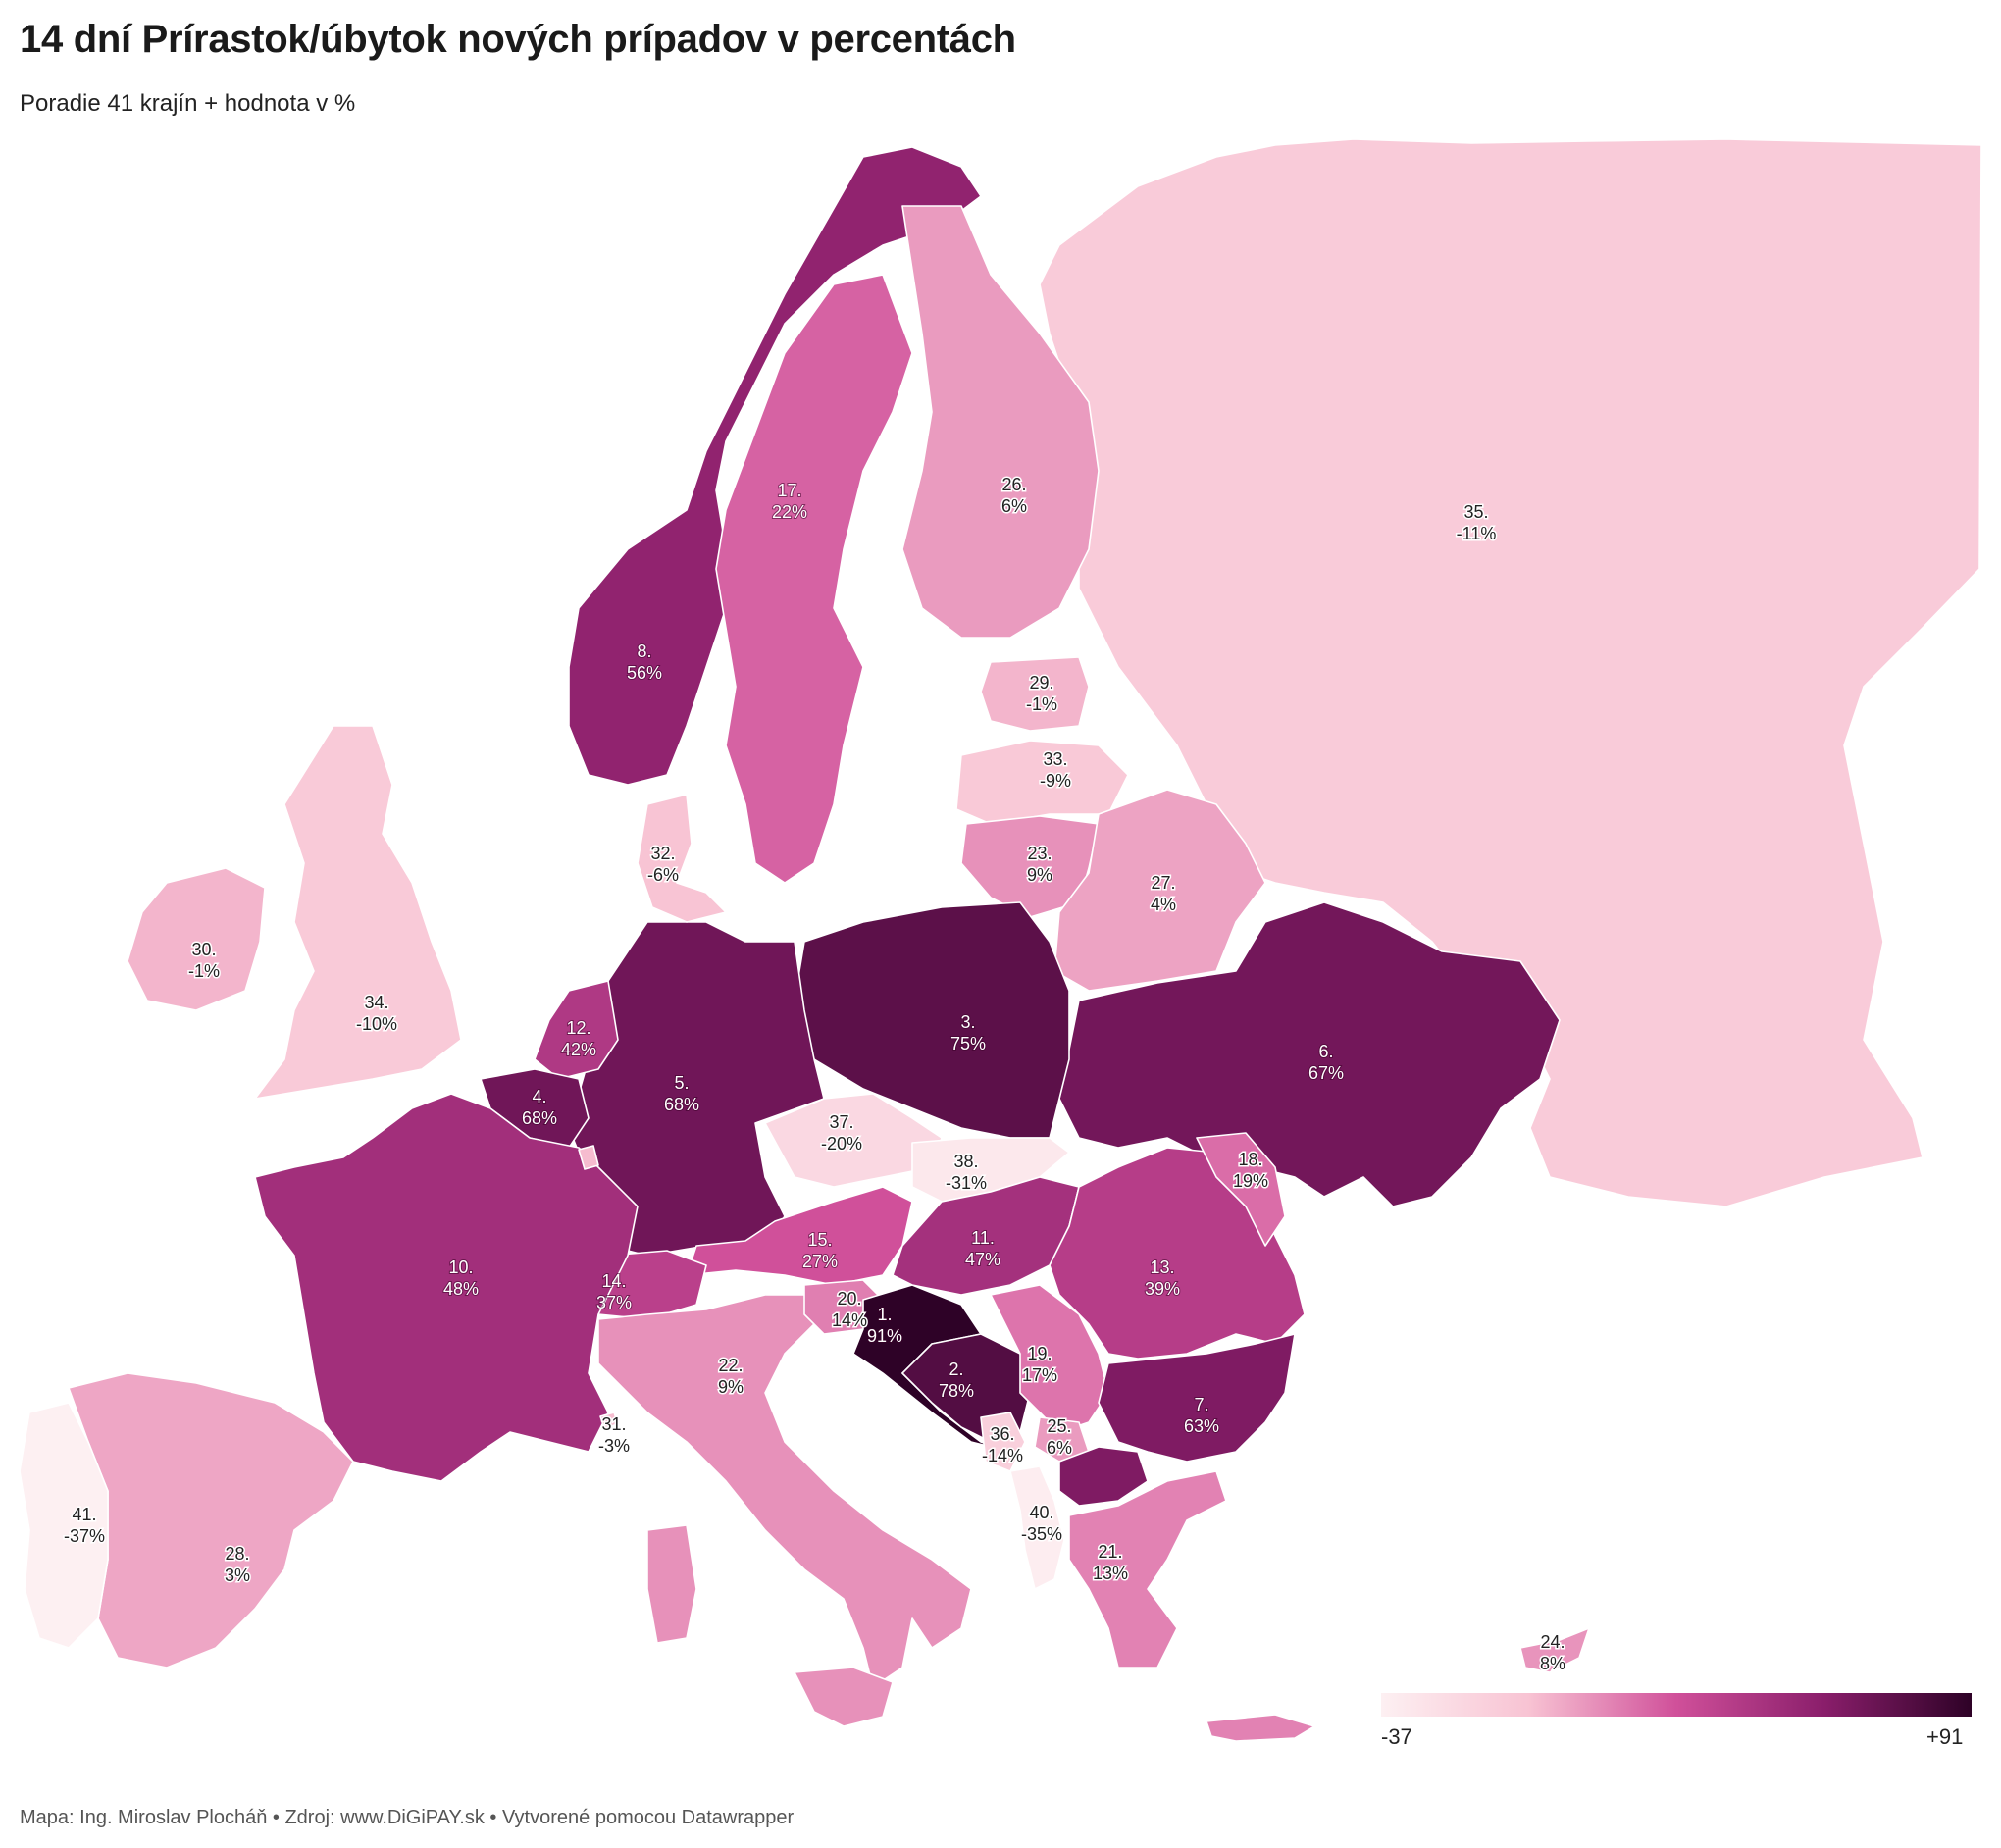 The image size is (2001, 1848). I want to click on region-spain, so click(211, 1520).